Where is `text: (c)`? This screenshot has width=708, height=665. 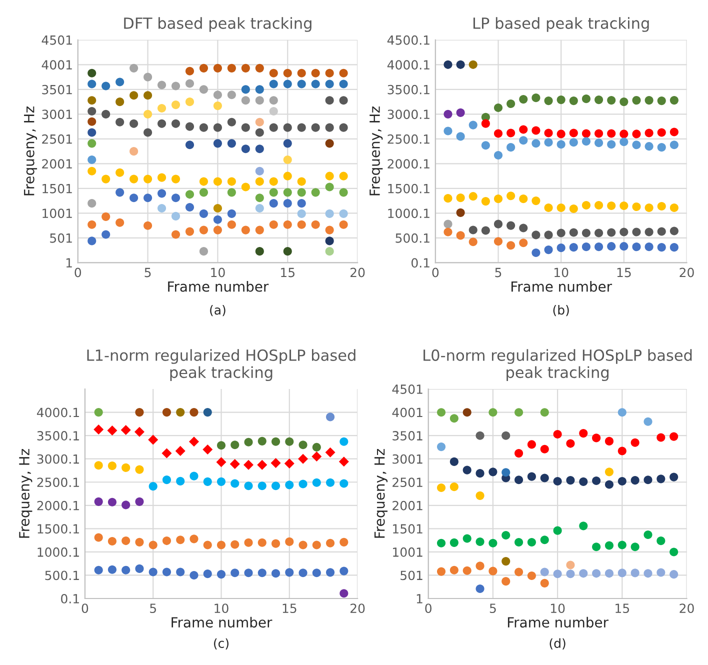 text: (c) is located at coordinates (221, 644).